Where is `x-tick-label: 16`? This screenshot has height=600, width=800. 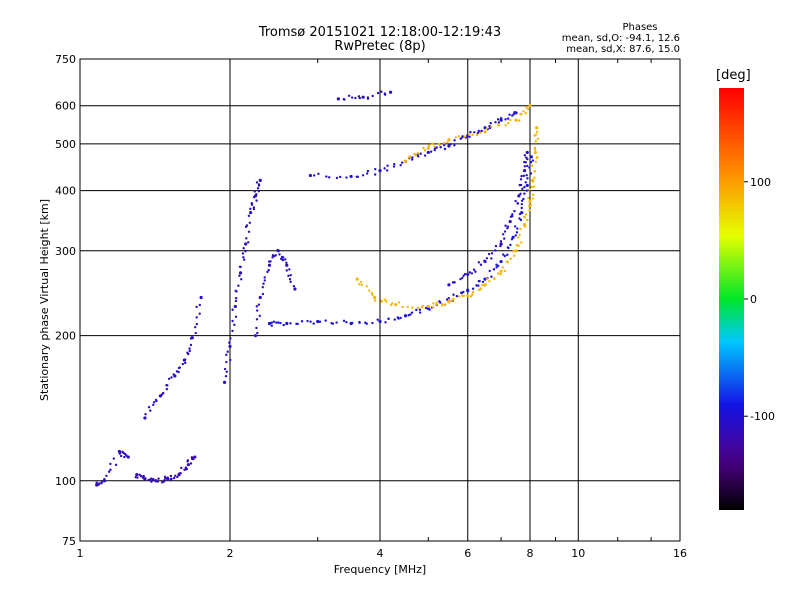 x-tick-label: 16 is located at coordinates (680, 553).